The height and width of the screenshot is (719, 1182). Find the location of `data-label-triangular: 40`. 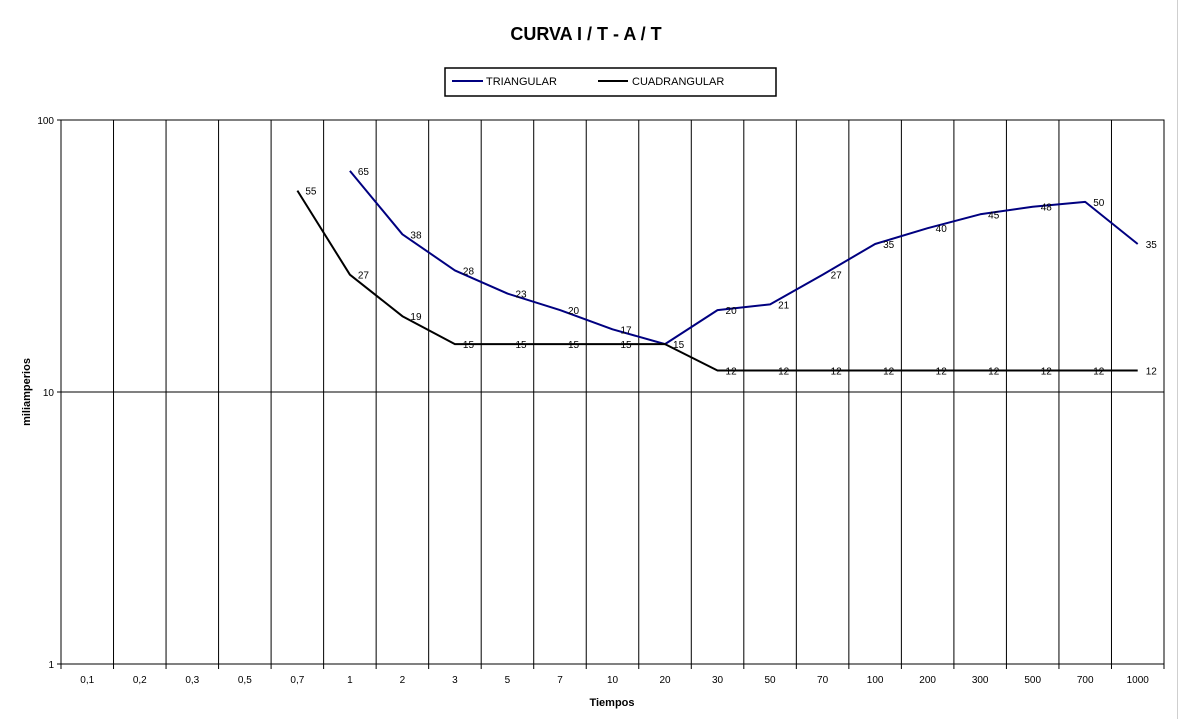

data-label-triangular: 40 is located at coordinates (942, 229).